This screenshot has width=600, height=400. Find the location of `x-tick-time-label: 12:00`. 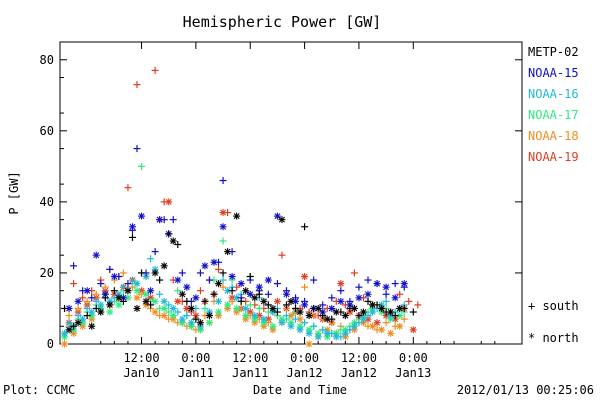

x-tick-time-label: 12:00 is located at coordinates (250, 358).